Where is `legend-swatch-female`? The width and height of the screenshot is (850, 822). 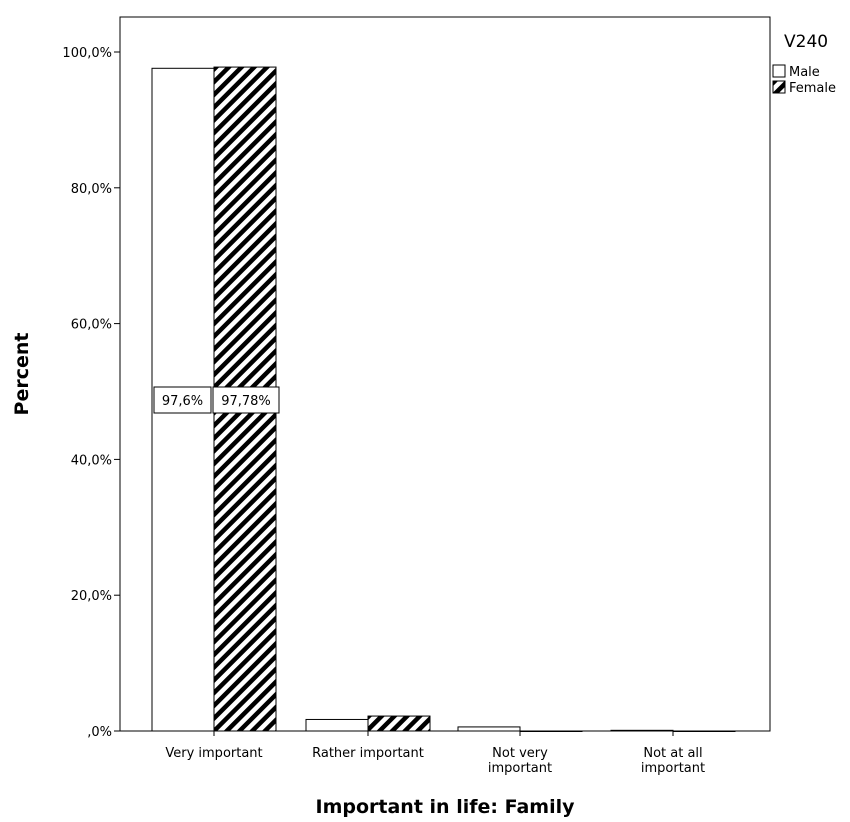
legend-swatch-female is located at coordinates (779, 87).